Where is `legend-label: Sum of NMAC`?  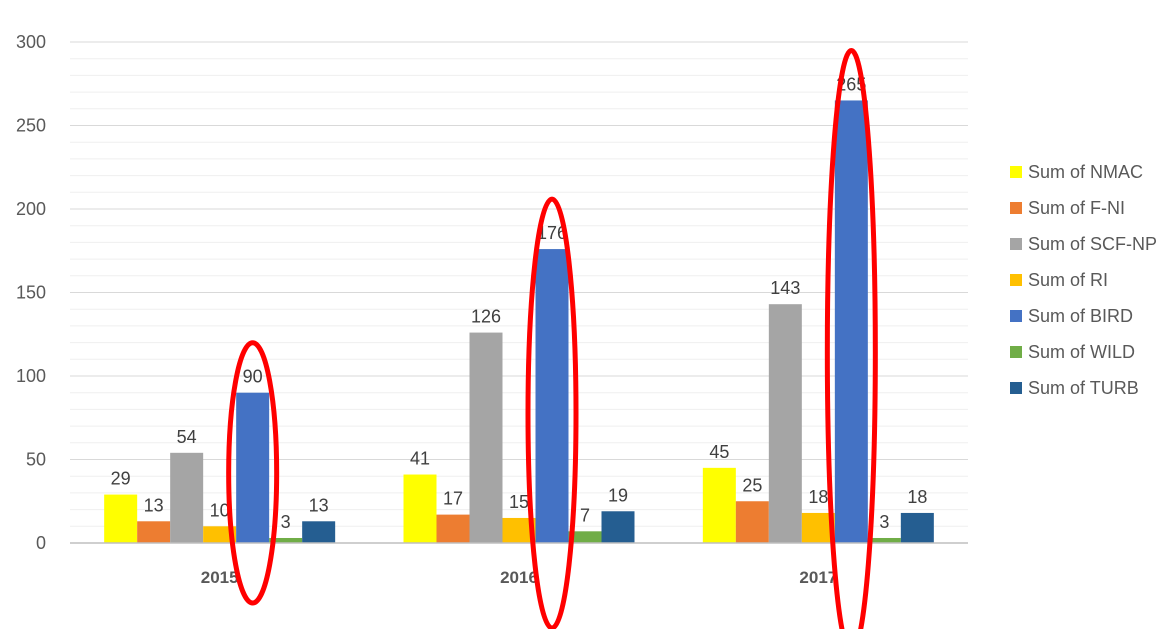
legend-label: Sum of NMAC is located at coordinates (1085, 172).